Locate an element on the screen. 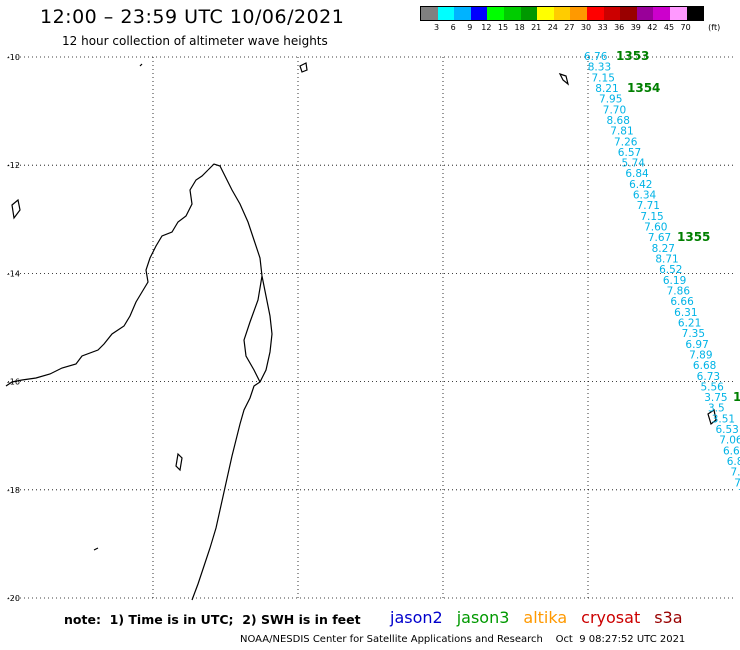  swh-reading: 8.68 is located at coordinates (618, 121).